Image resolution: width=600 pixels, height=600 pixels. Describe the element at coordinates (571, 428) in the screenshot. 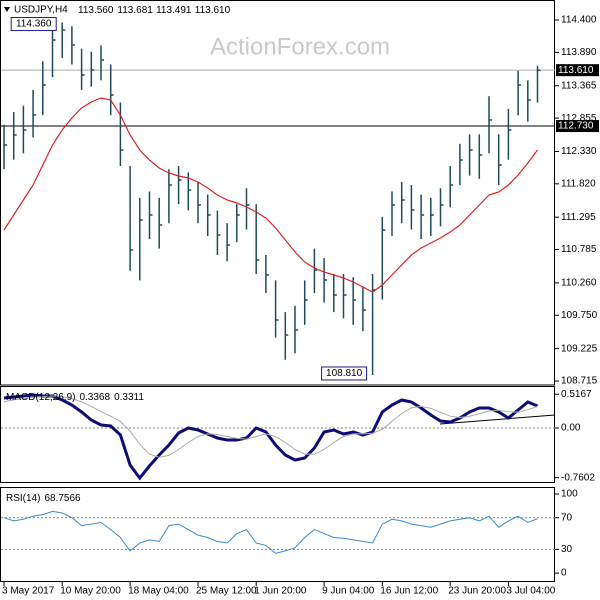

I see `y-tick-label: 0.00` at that location.